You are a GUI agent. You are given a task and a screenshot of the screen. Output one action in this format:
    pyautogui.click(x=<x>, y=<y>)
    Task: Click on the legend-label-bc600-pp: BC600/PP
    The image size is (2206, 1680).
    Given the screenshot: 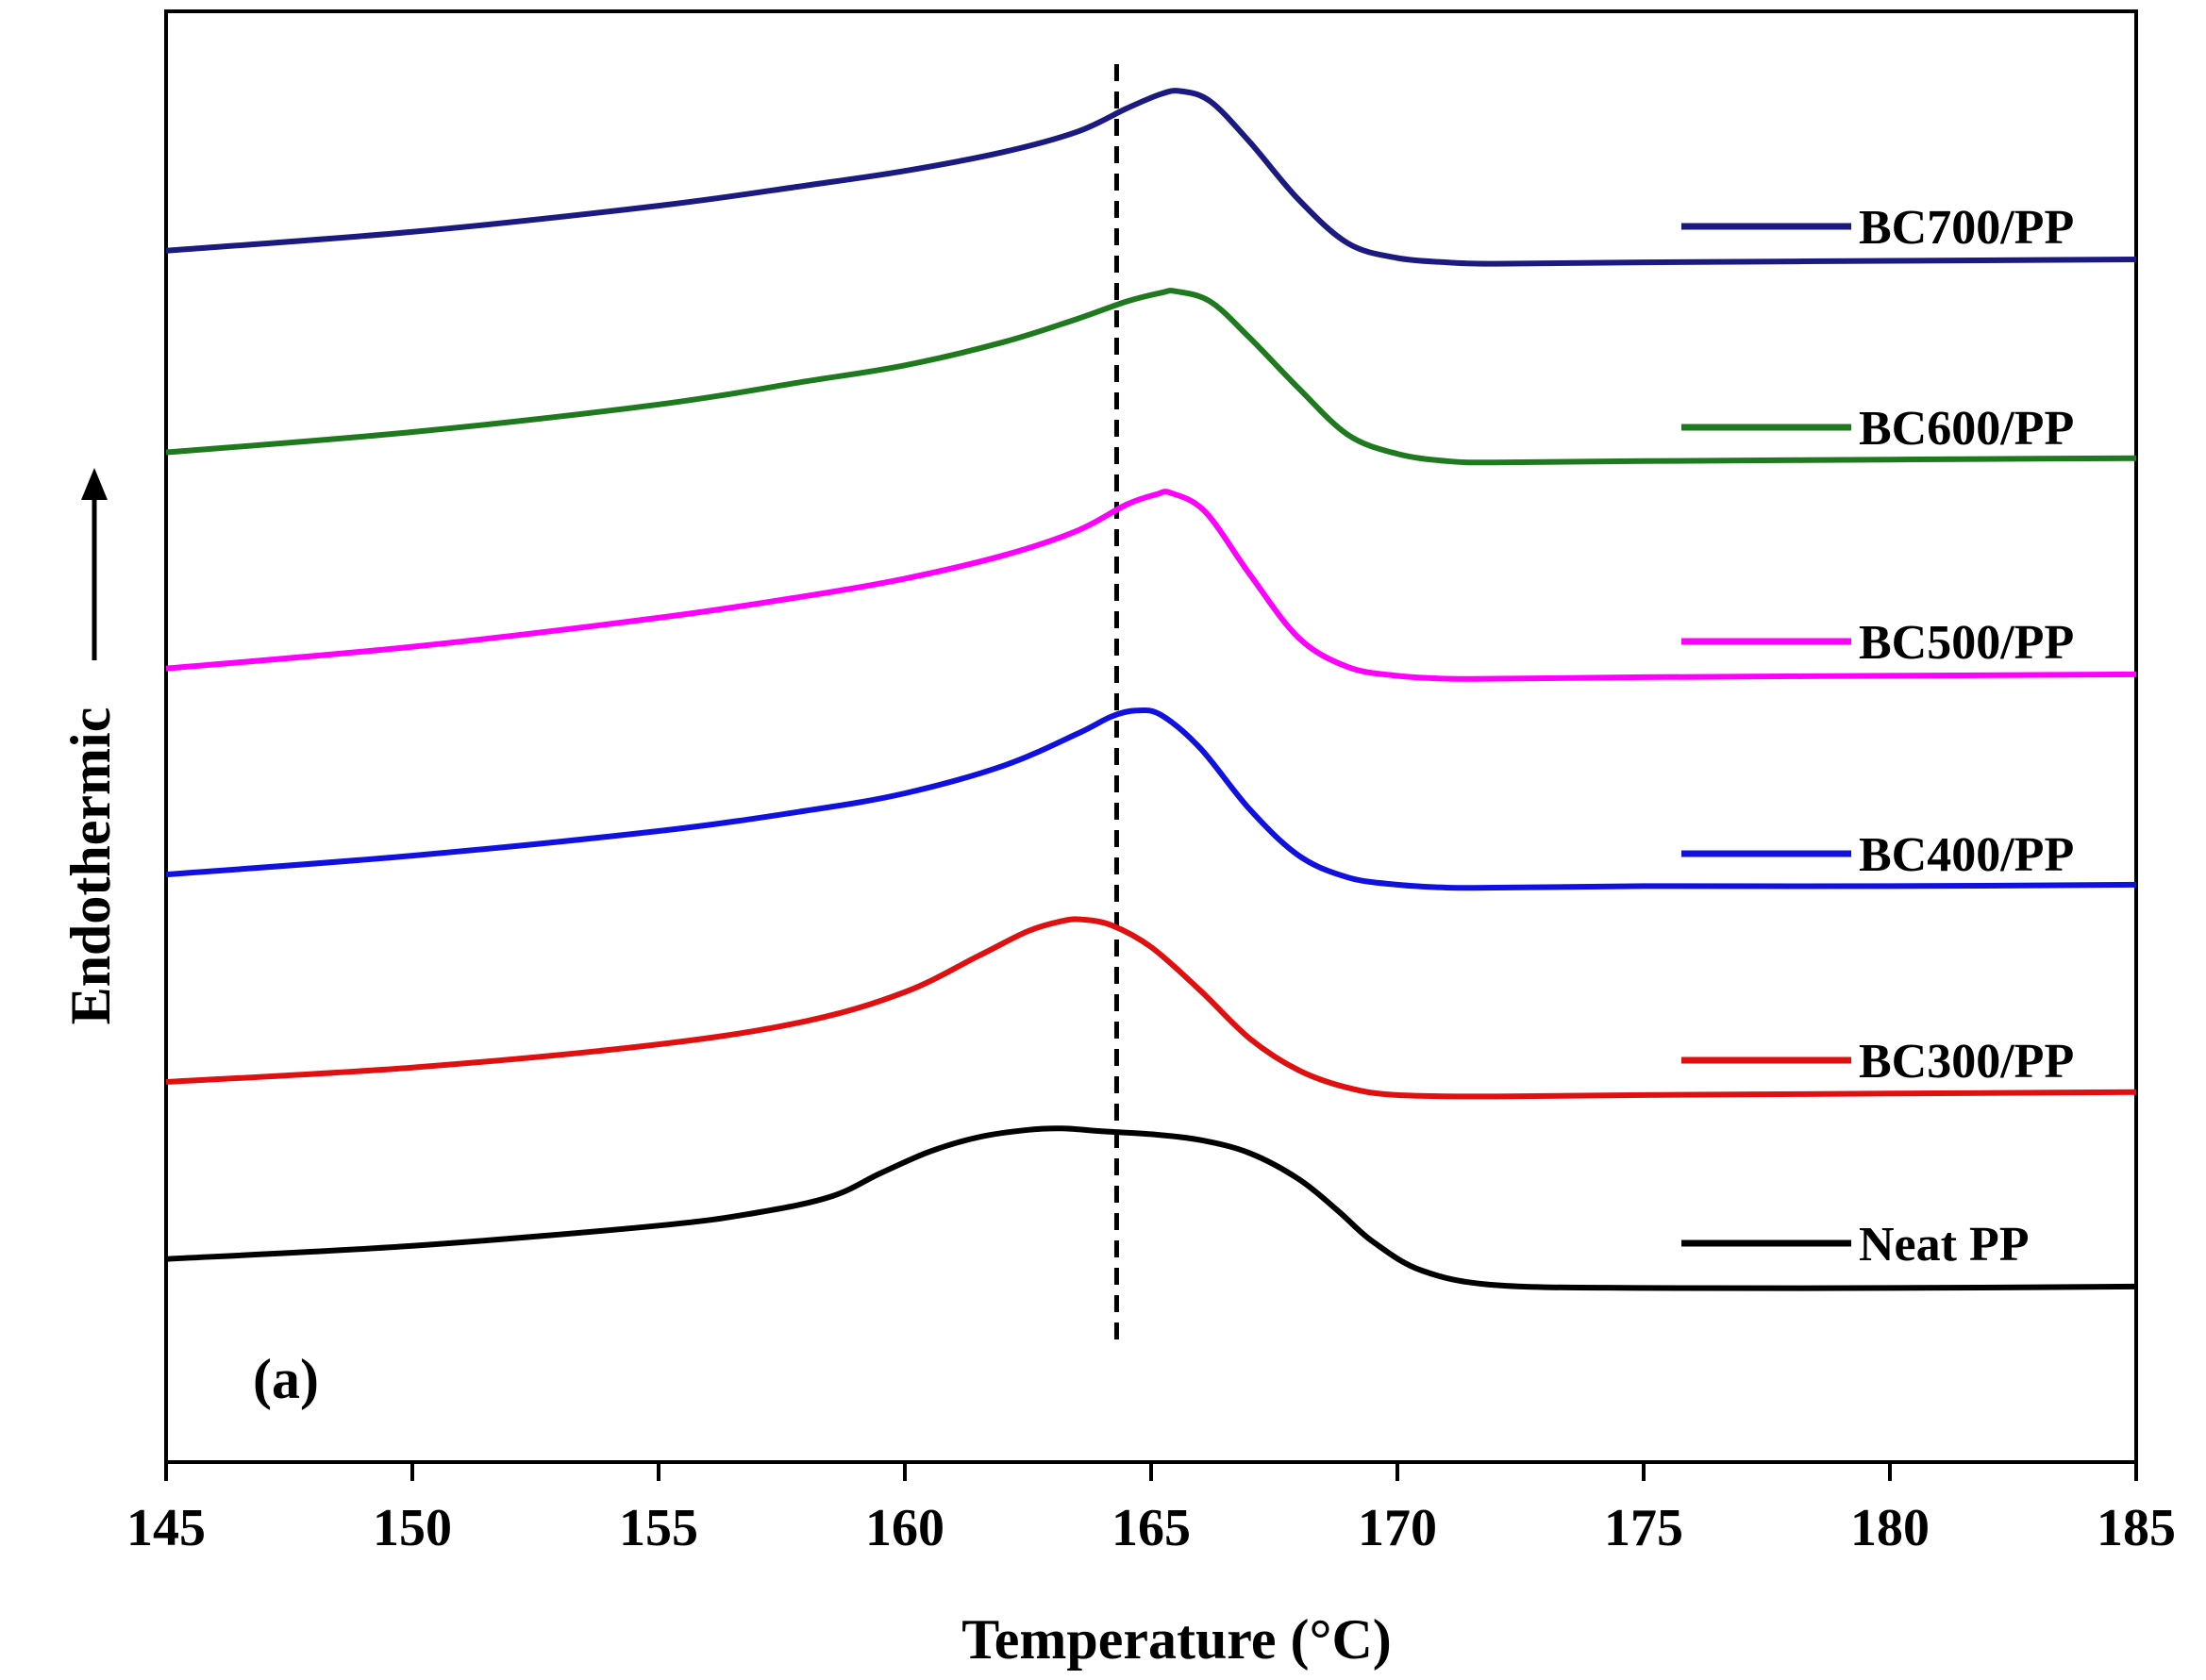 What is the action you would take?
    pyautogui.click(x=1967, y=429)
    